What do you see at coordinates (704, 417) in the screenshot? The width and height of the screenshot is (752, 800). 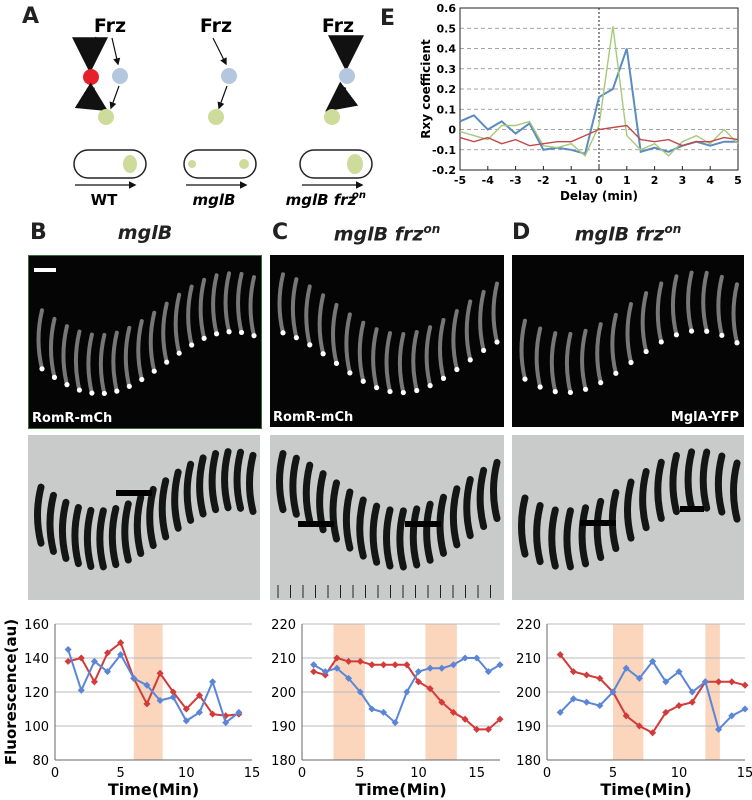 I see `marker-label-d: MglA-YFP` at bounding box center [704, 417].